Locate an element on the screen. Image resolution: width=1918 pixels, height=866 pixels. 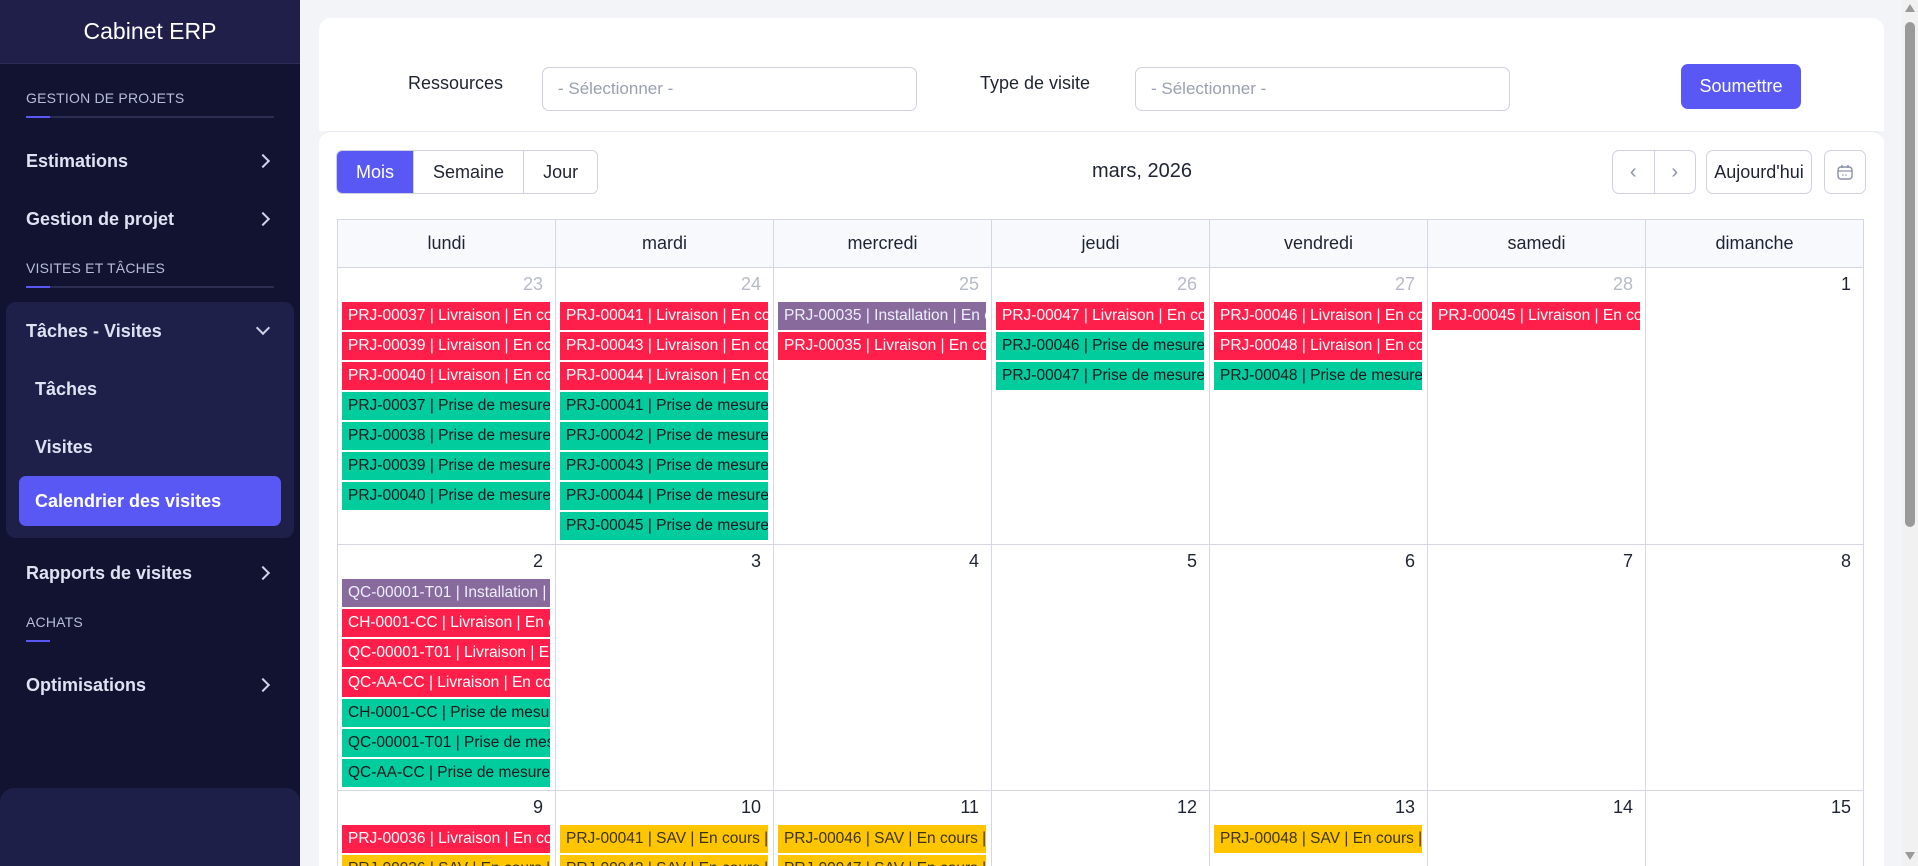
day-number: 2 is located at coordinates (537, 561).